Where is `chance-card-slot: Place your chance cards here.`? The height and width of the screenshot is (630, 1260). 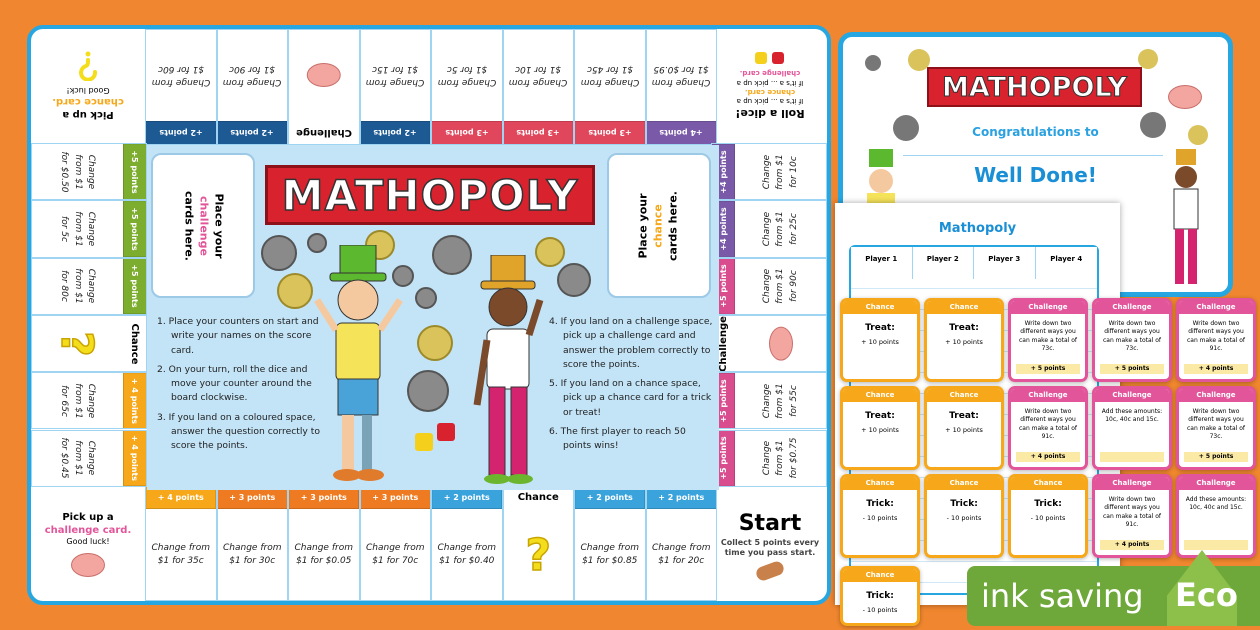 chance-card-slot: Place your chance cards here. is located at coordinates (659, 225).